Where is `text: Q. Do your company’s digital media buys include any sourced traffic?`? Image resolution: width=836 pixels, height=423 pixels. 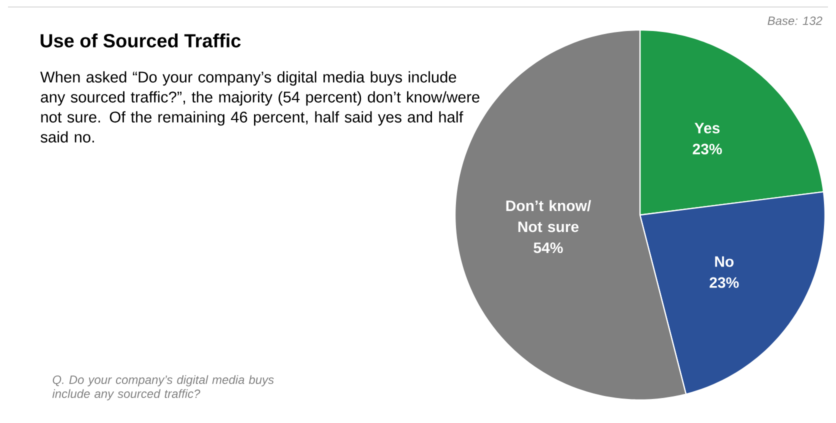 text: Q. Do your company’s digital media buys include any sourced traffic? is located at coordinates (163, 387).